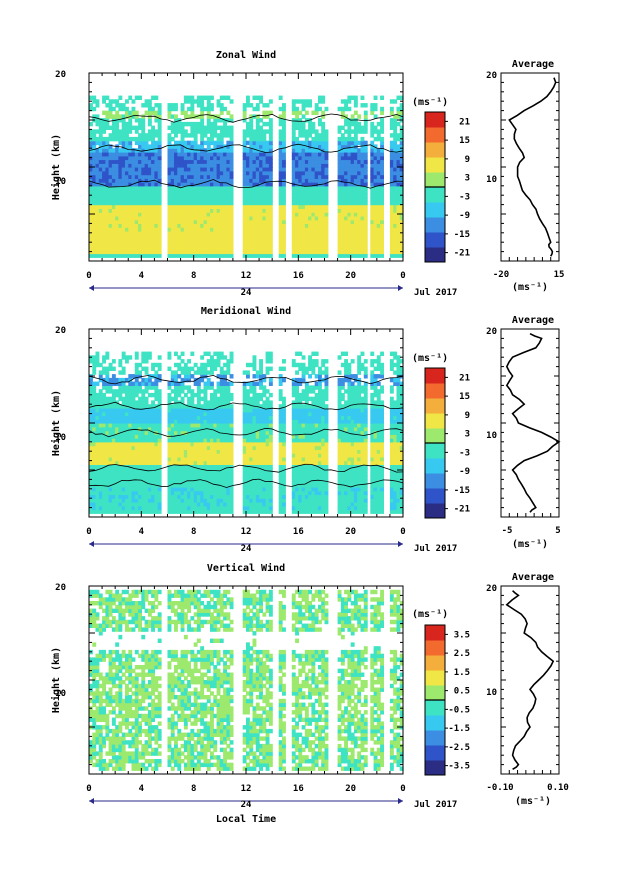 The image size is (622, 873). What do you see at coordinates (246, 176) in the screenshot?
I see `zonal-heatmap` at bounding box center [246, 176].